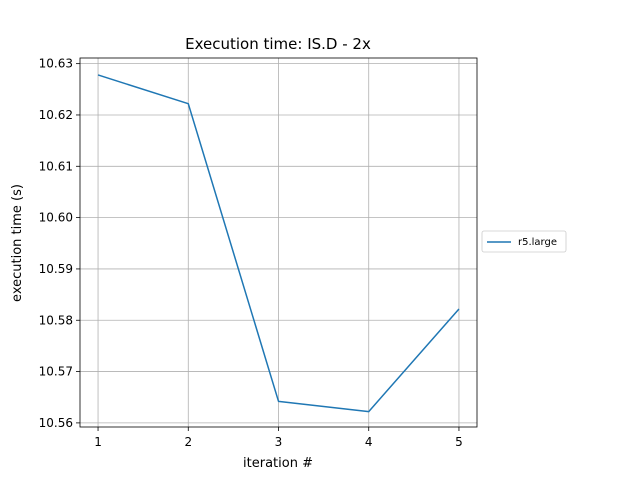  Describe the element at coordinates (56, 166) in the screenshot. I see `y-tick-label: 10.61` at that location.